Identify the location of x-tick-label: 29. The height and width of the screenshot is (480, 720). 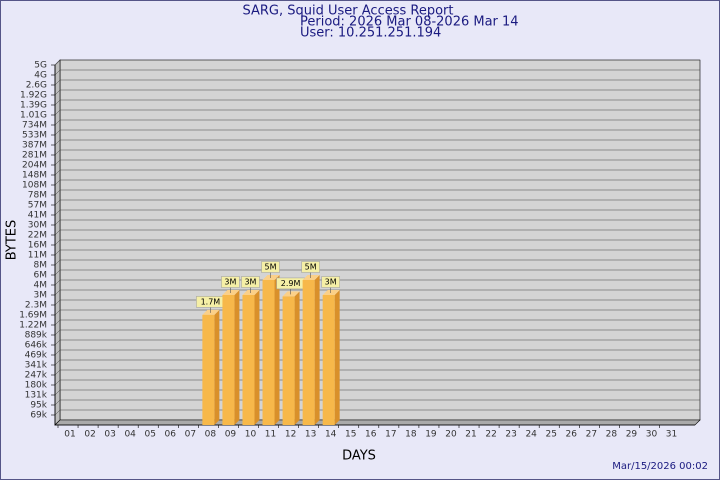
(632, 435).